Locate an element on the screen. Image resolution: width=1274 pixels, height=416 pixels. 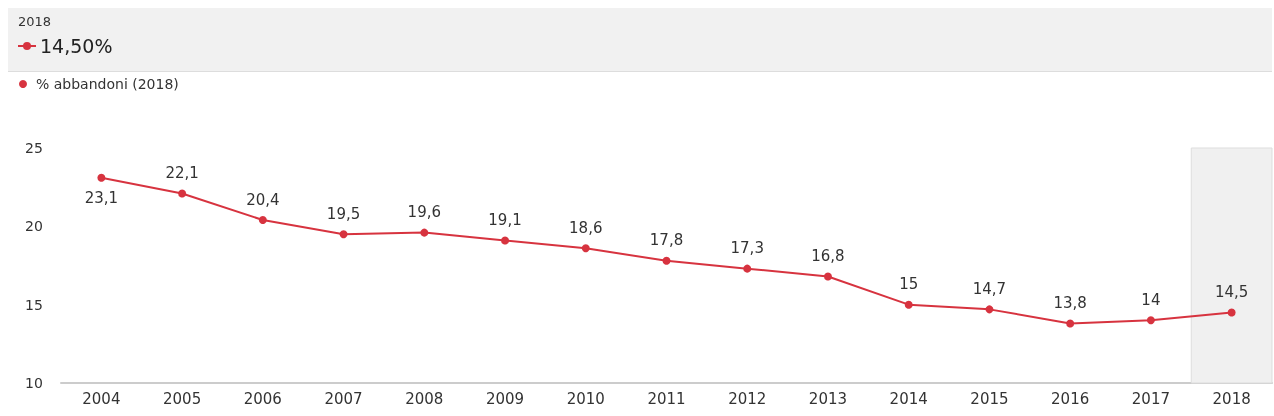
y-tick-label: 20 is located at coordinates (34, 226).